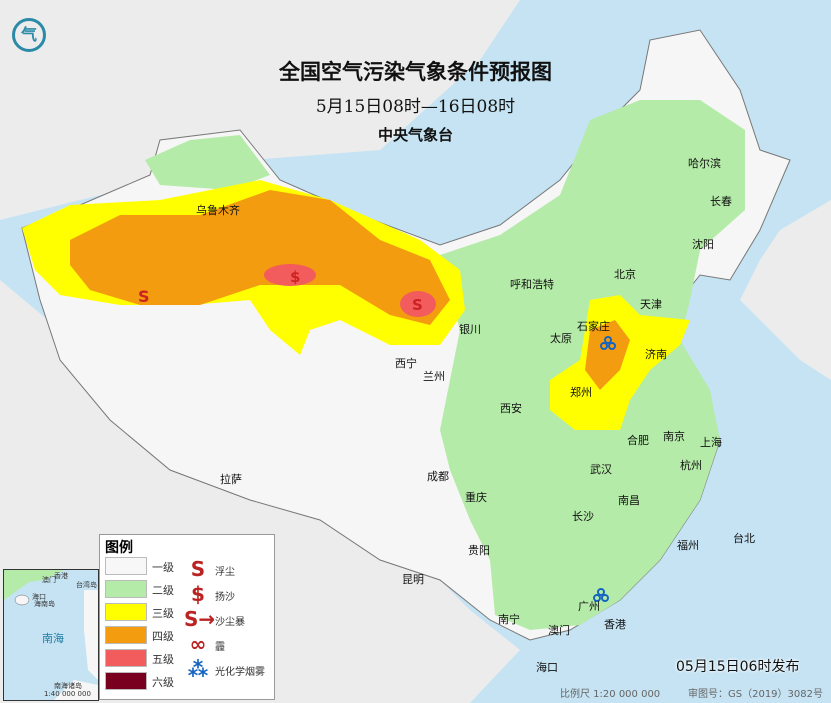 Image resolution: width=831 pixels, height=703 pixels. I want to click on city-label: 昆明, so click(413, 579).